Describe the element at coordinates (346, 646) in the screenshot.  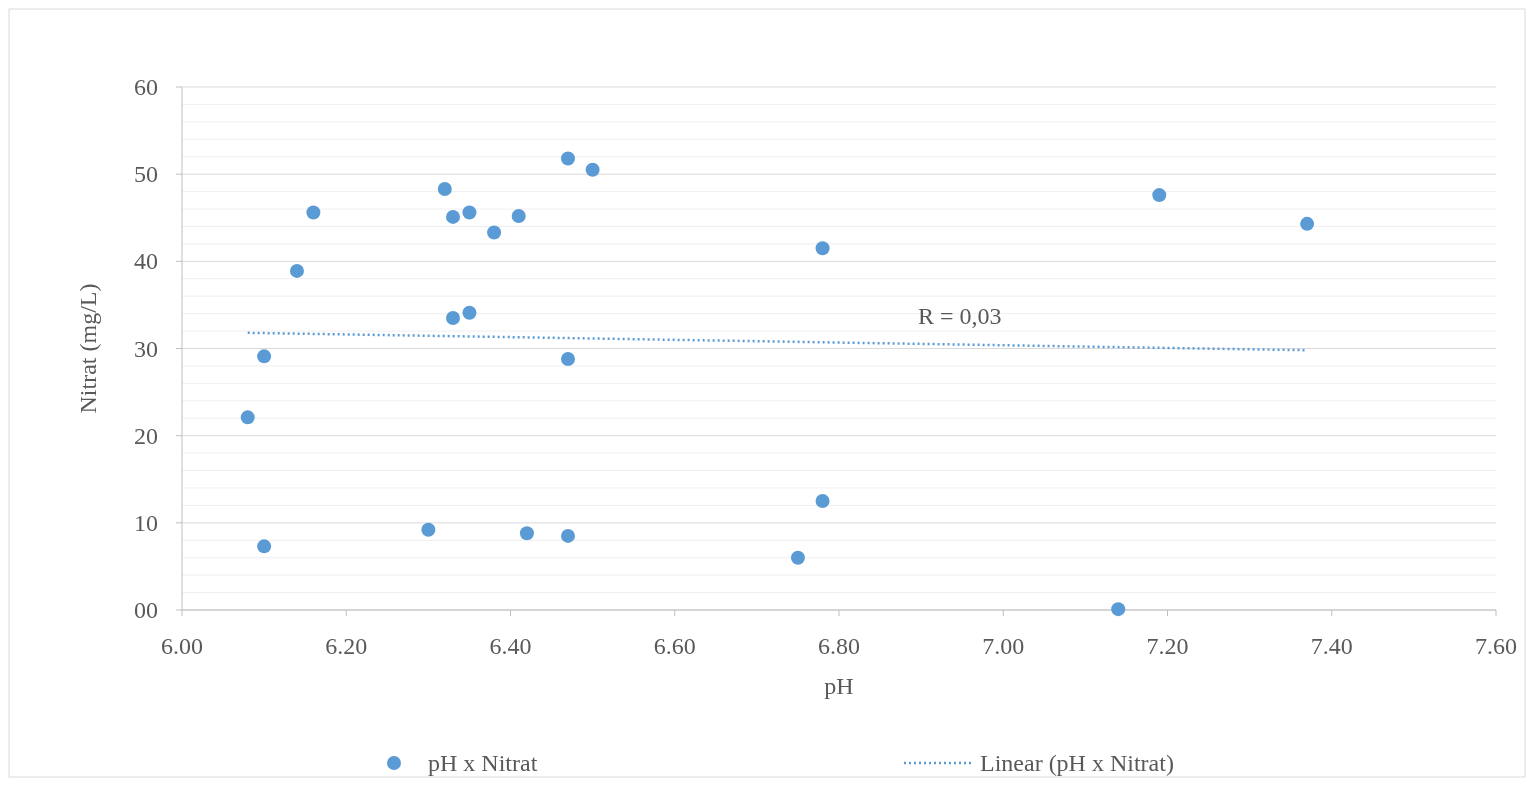
I see `x-tick-label: 6.20` at that location.